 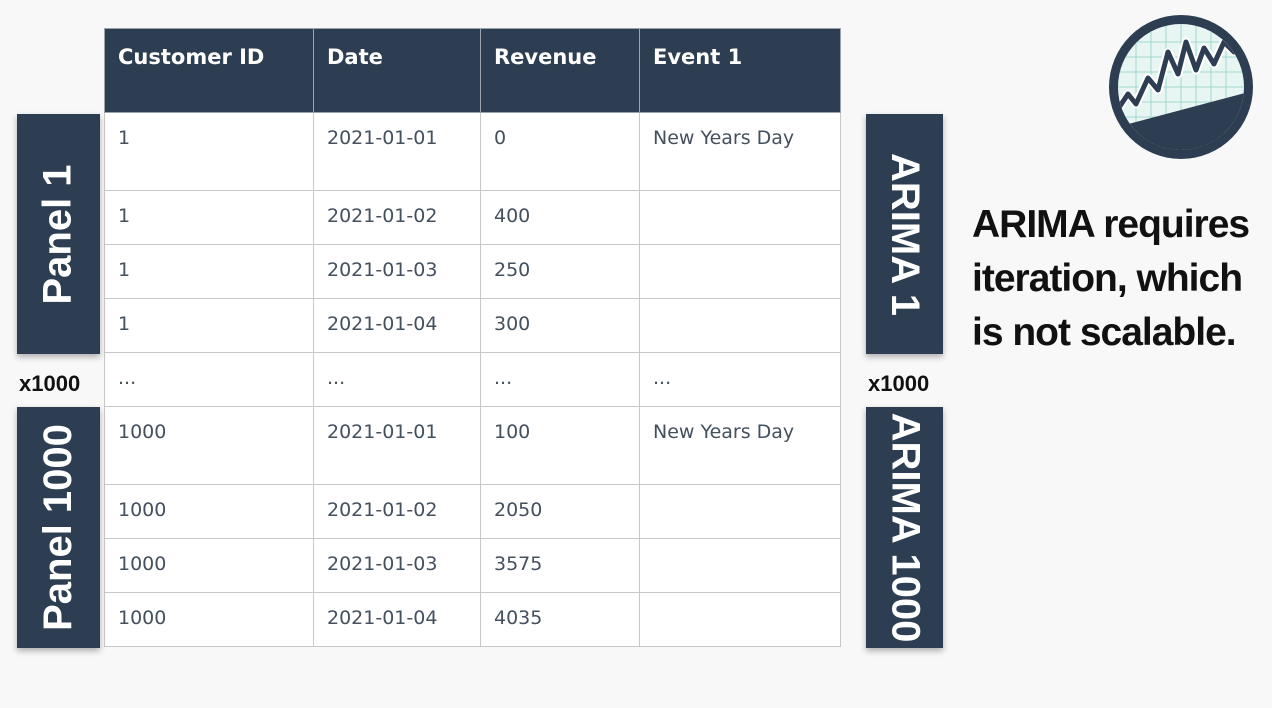 I want to click on arima-1-text: ARIMA 1, so click(x=905, y=234).